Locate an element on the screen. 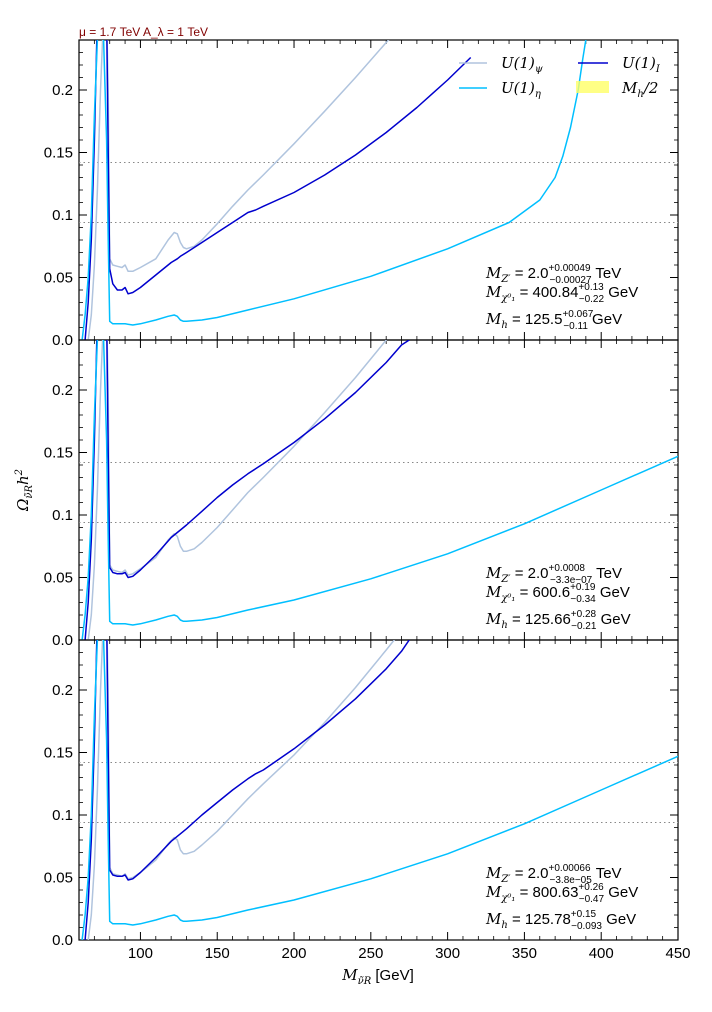  x-tick-label: 100 is located at coordinates (140, 953).